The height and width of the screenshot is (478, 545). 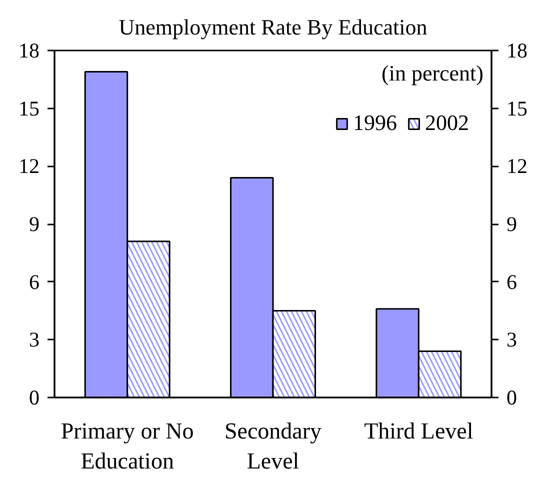 What do you see at coordinates (375, 123) in the screenshot?
I see `legend-label: 1996` at bounding box center [375, 123].